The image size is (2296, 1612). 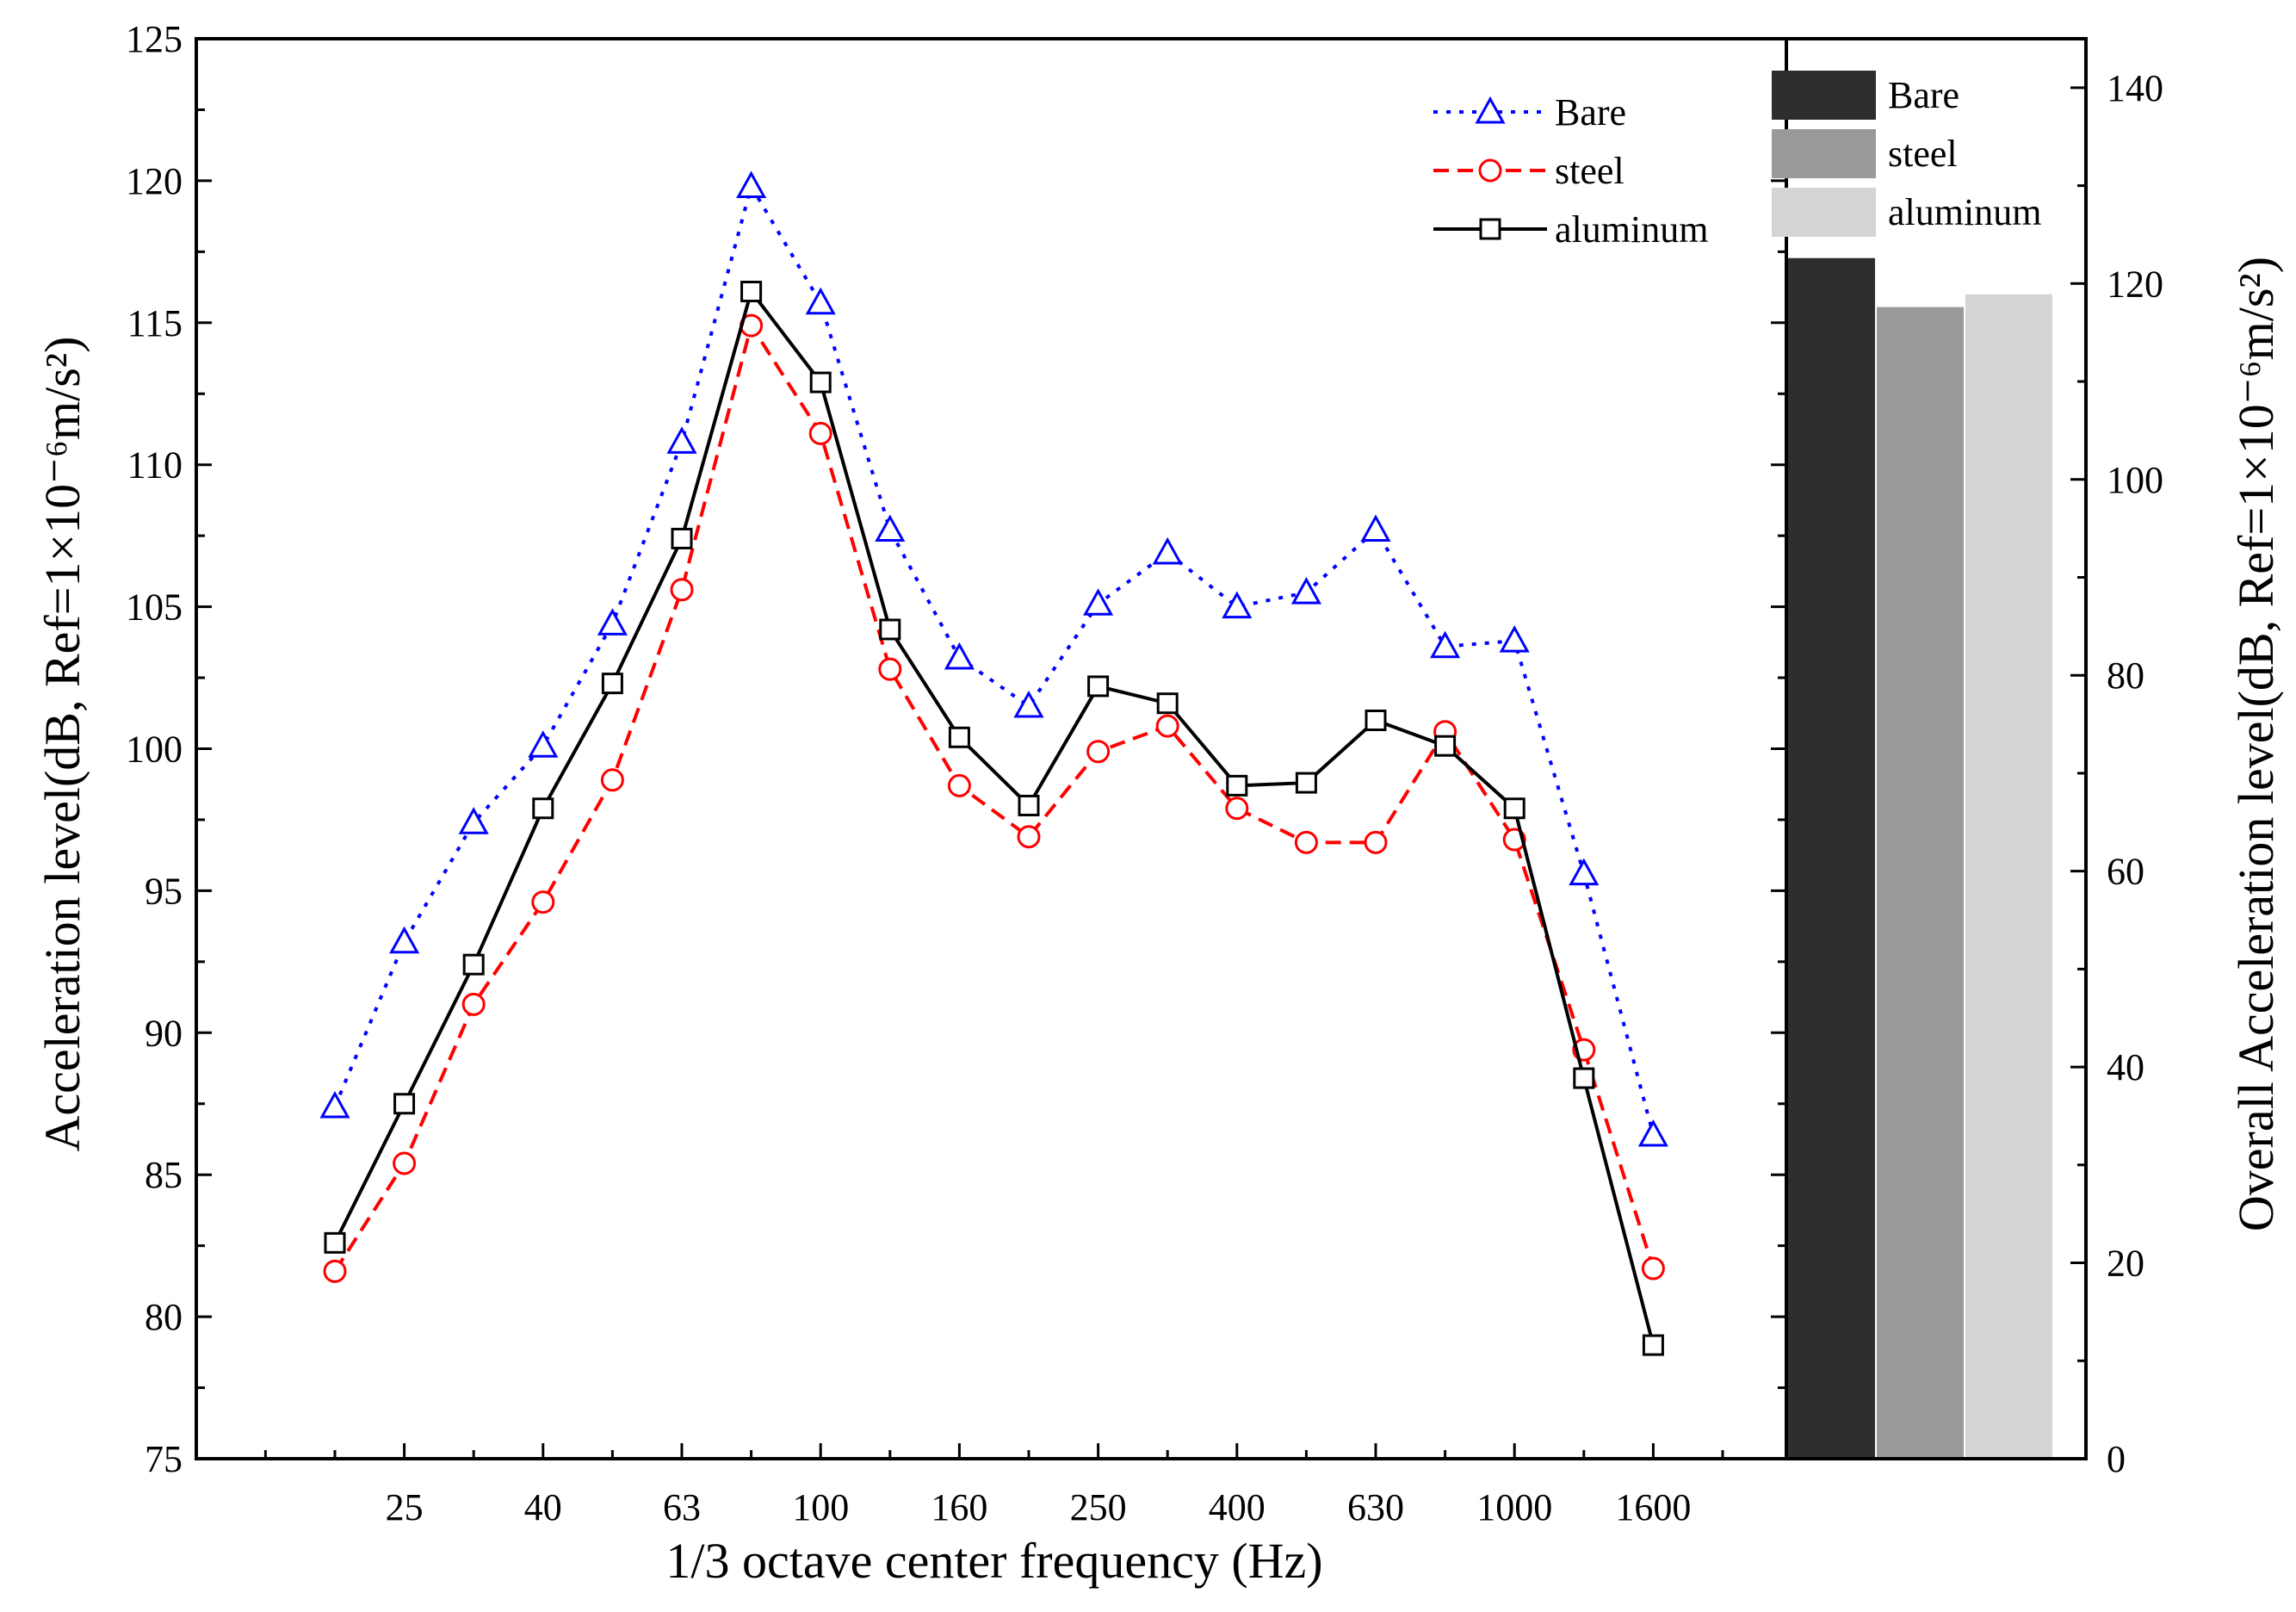 I want to click on left-y-tick-labels: 75 80 85 90 95 100 105 110 115 120 125, so click(x=154, y=749).